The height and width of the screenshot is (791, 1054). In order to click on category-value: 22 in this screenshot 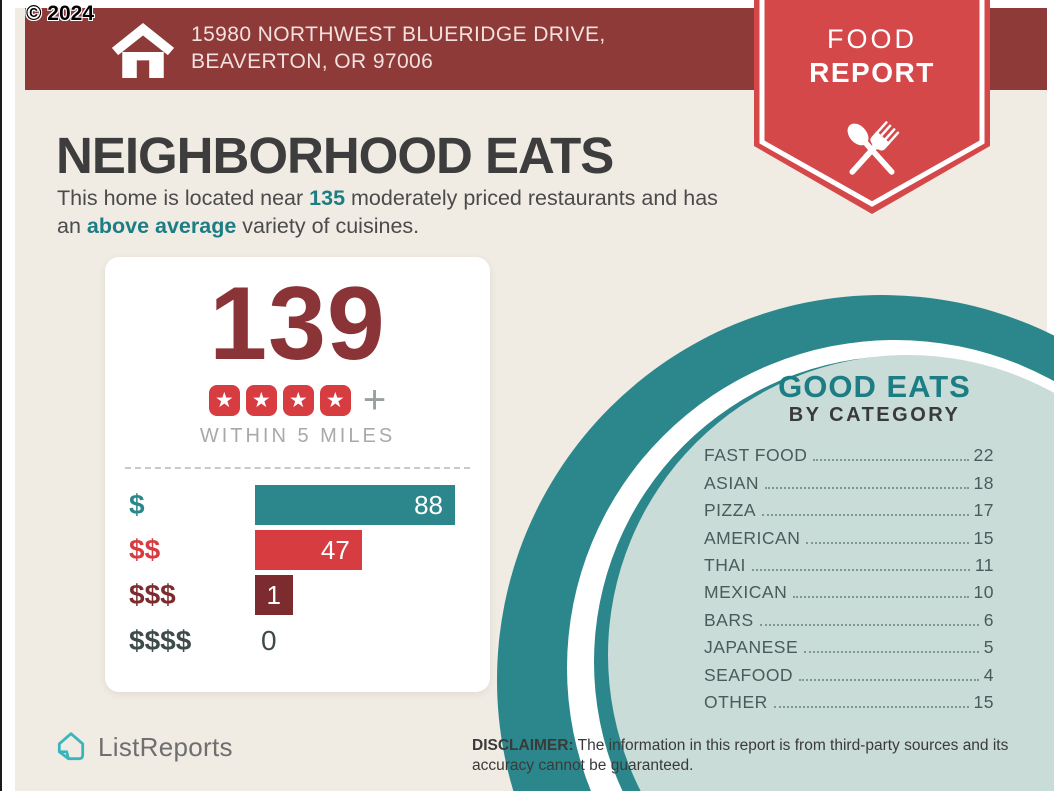, I will do `click(983, 455)`.